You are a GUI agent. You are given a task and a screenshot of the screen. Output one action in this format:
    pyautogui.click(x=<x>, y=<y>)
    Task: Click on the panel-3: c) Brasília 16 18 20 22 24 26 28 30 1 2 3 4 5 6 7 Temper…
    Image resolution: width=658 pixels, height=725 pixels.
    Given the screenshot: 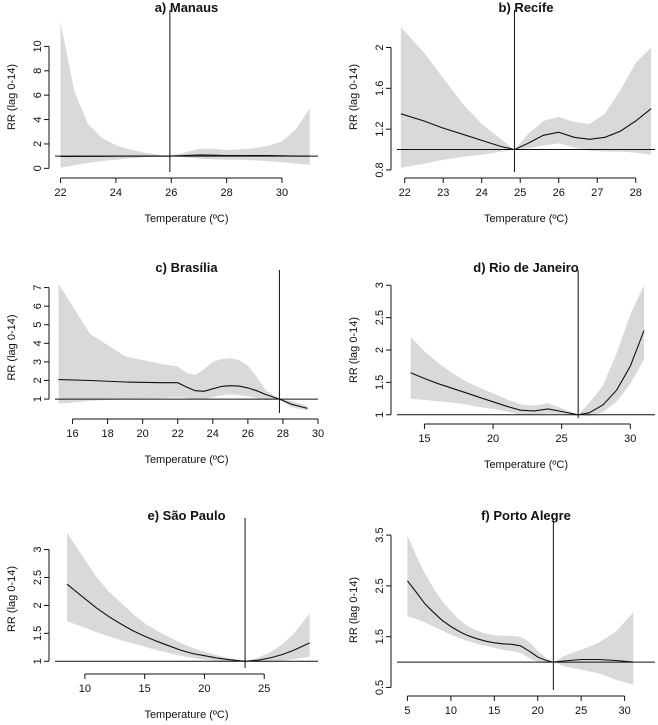 What is the action you would take?
    pyautogui.click(x=165, y=363)
    